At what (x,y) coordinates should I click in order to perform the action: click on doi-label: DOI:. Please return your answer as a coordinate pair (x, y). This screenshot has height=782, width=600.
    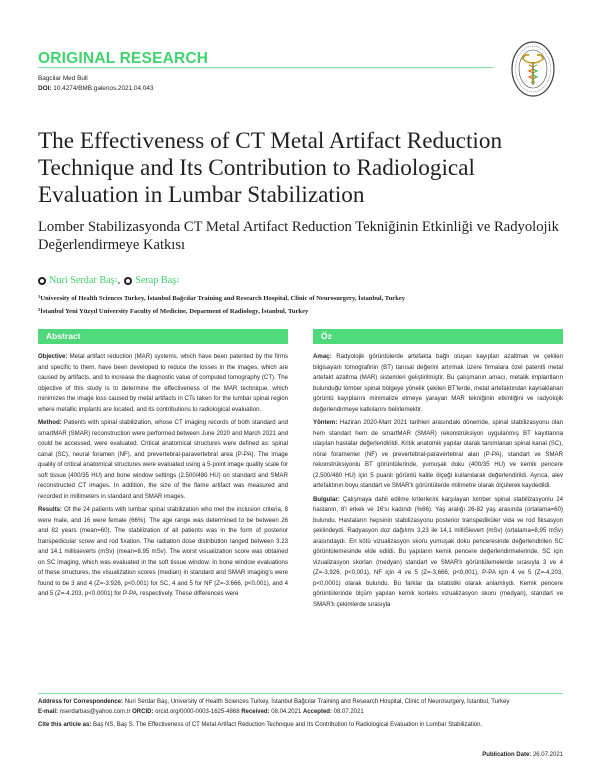
    Looking at the image, I should click on (45, 88).